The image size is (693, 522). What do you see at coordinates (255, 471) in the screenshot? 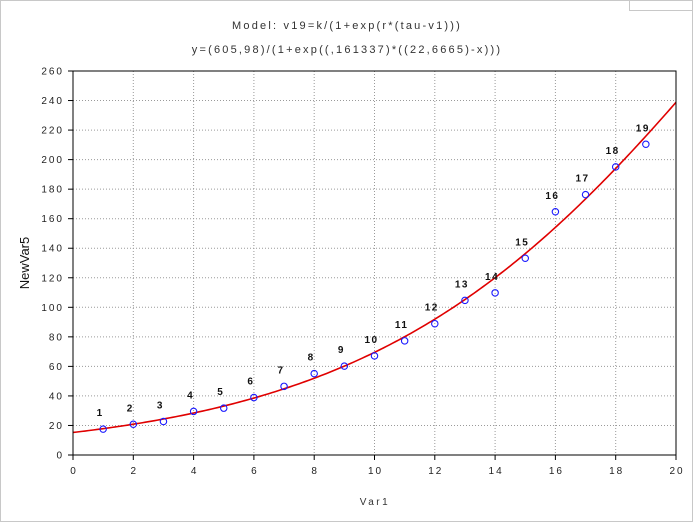
I see `x-tick-label: 6` at bounding box center [255, 471].